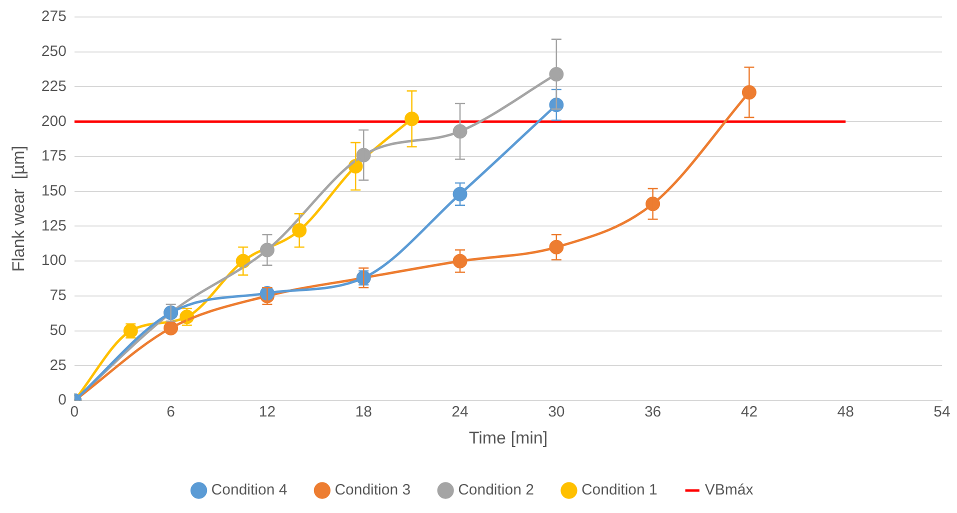 The width and height of the screenshot is (957, 513). What do you see at coordinates (53, 225) in the screenshot?
I see `y-tick-label: 125` at bounding box center [53, 225].